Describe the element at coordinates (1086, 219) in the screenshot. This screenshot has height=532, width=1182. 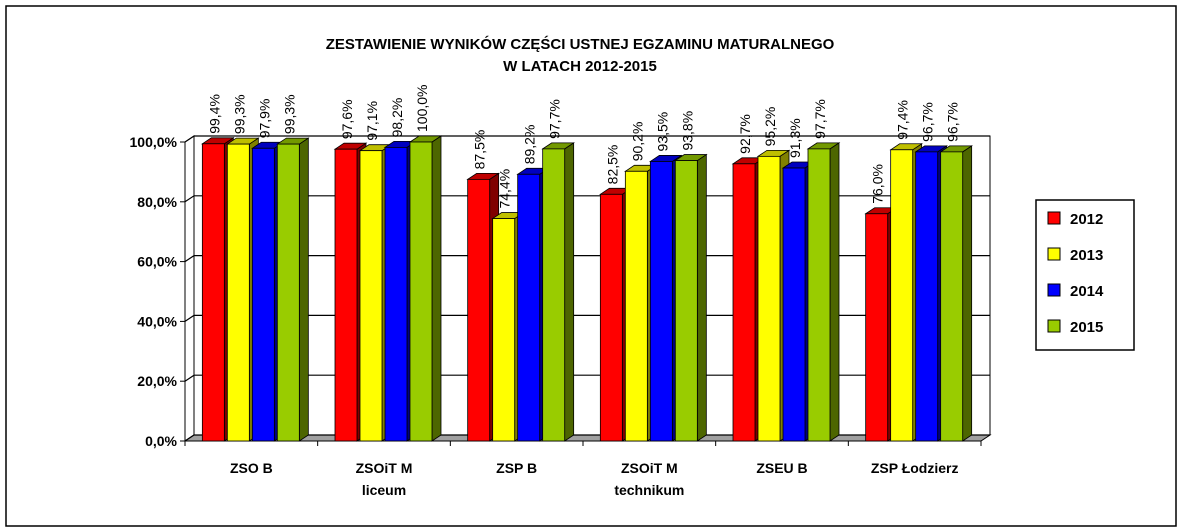
I see `legend-label: 2012` at that location.